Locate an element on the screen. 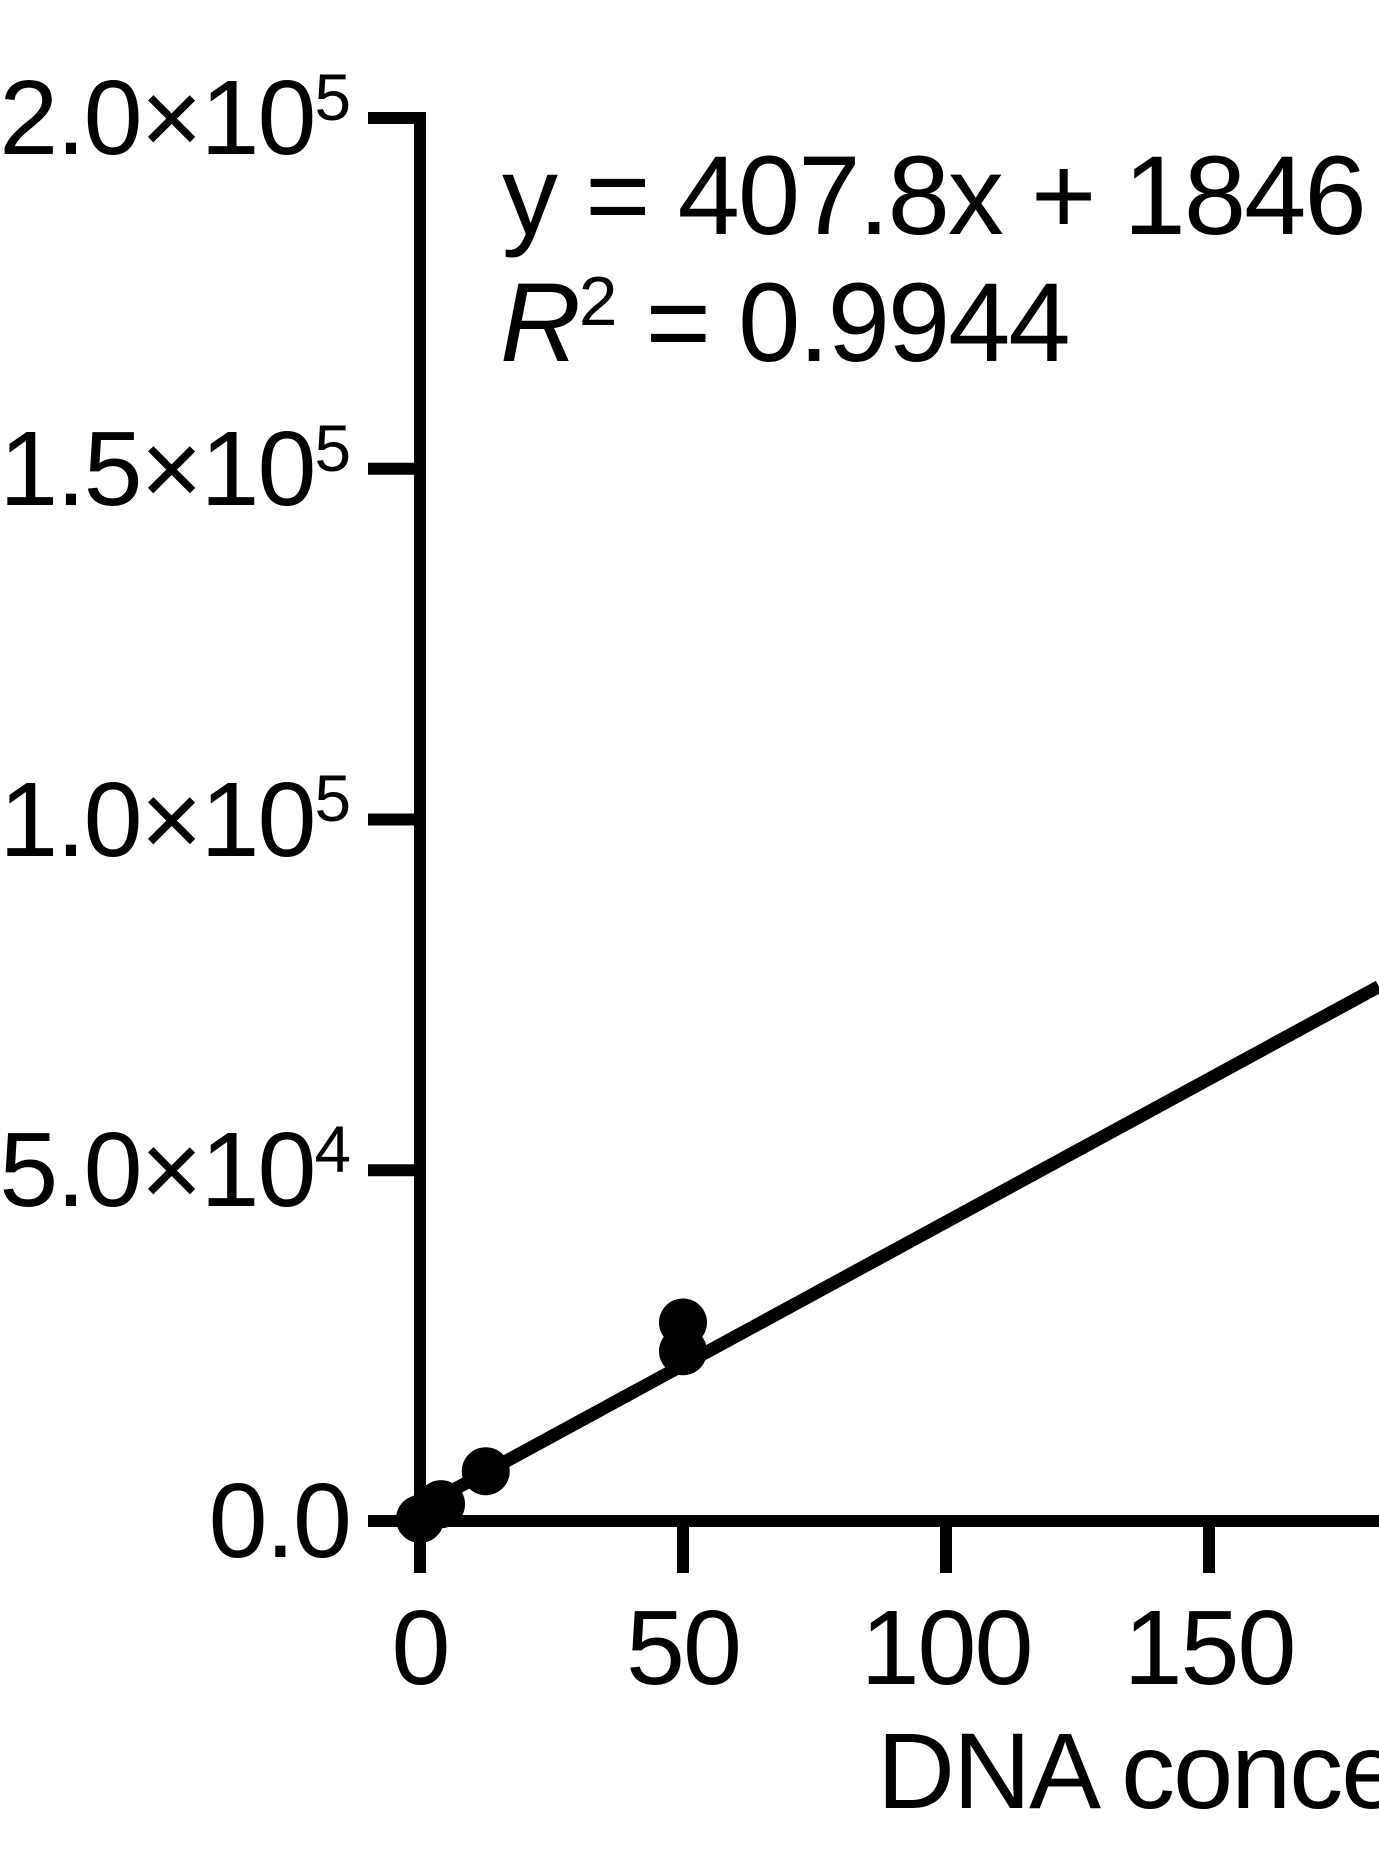 This screenshot has height=1876, width=1379. r-squared-symbol: R is located at coordinates (540, 322).